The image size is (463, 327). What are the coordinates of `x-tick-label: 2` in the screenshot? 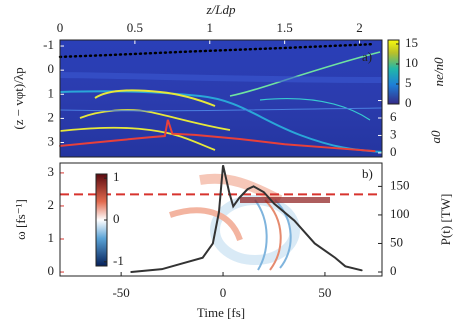 It's located at (359, 27).